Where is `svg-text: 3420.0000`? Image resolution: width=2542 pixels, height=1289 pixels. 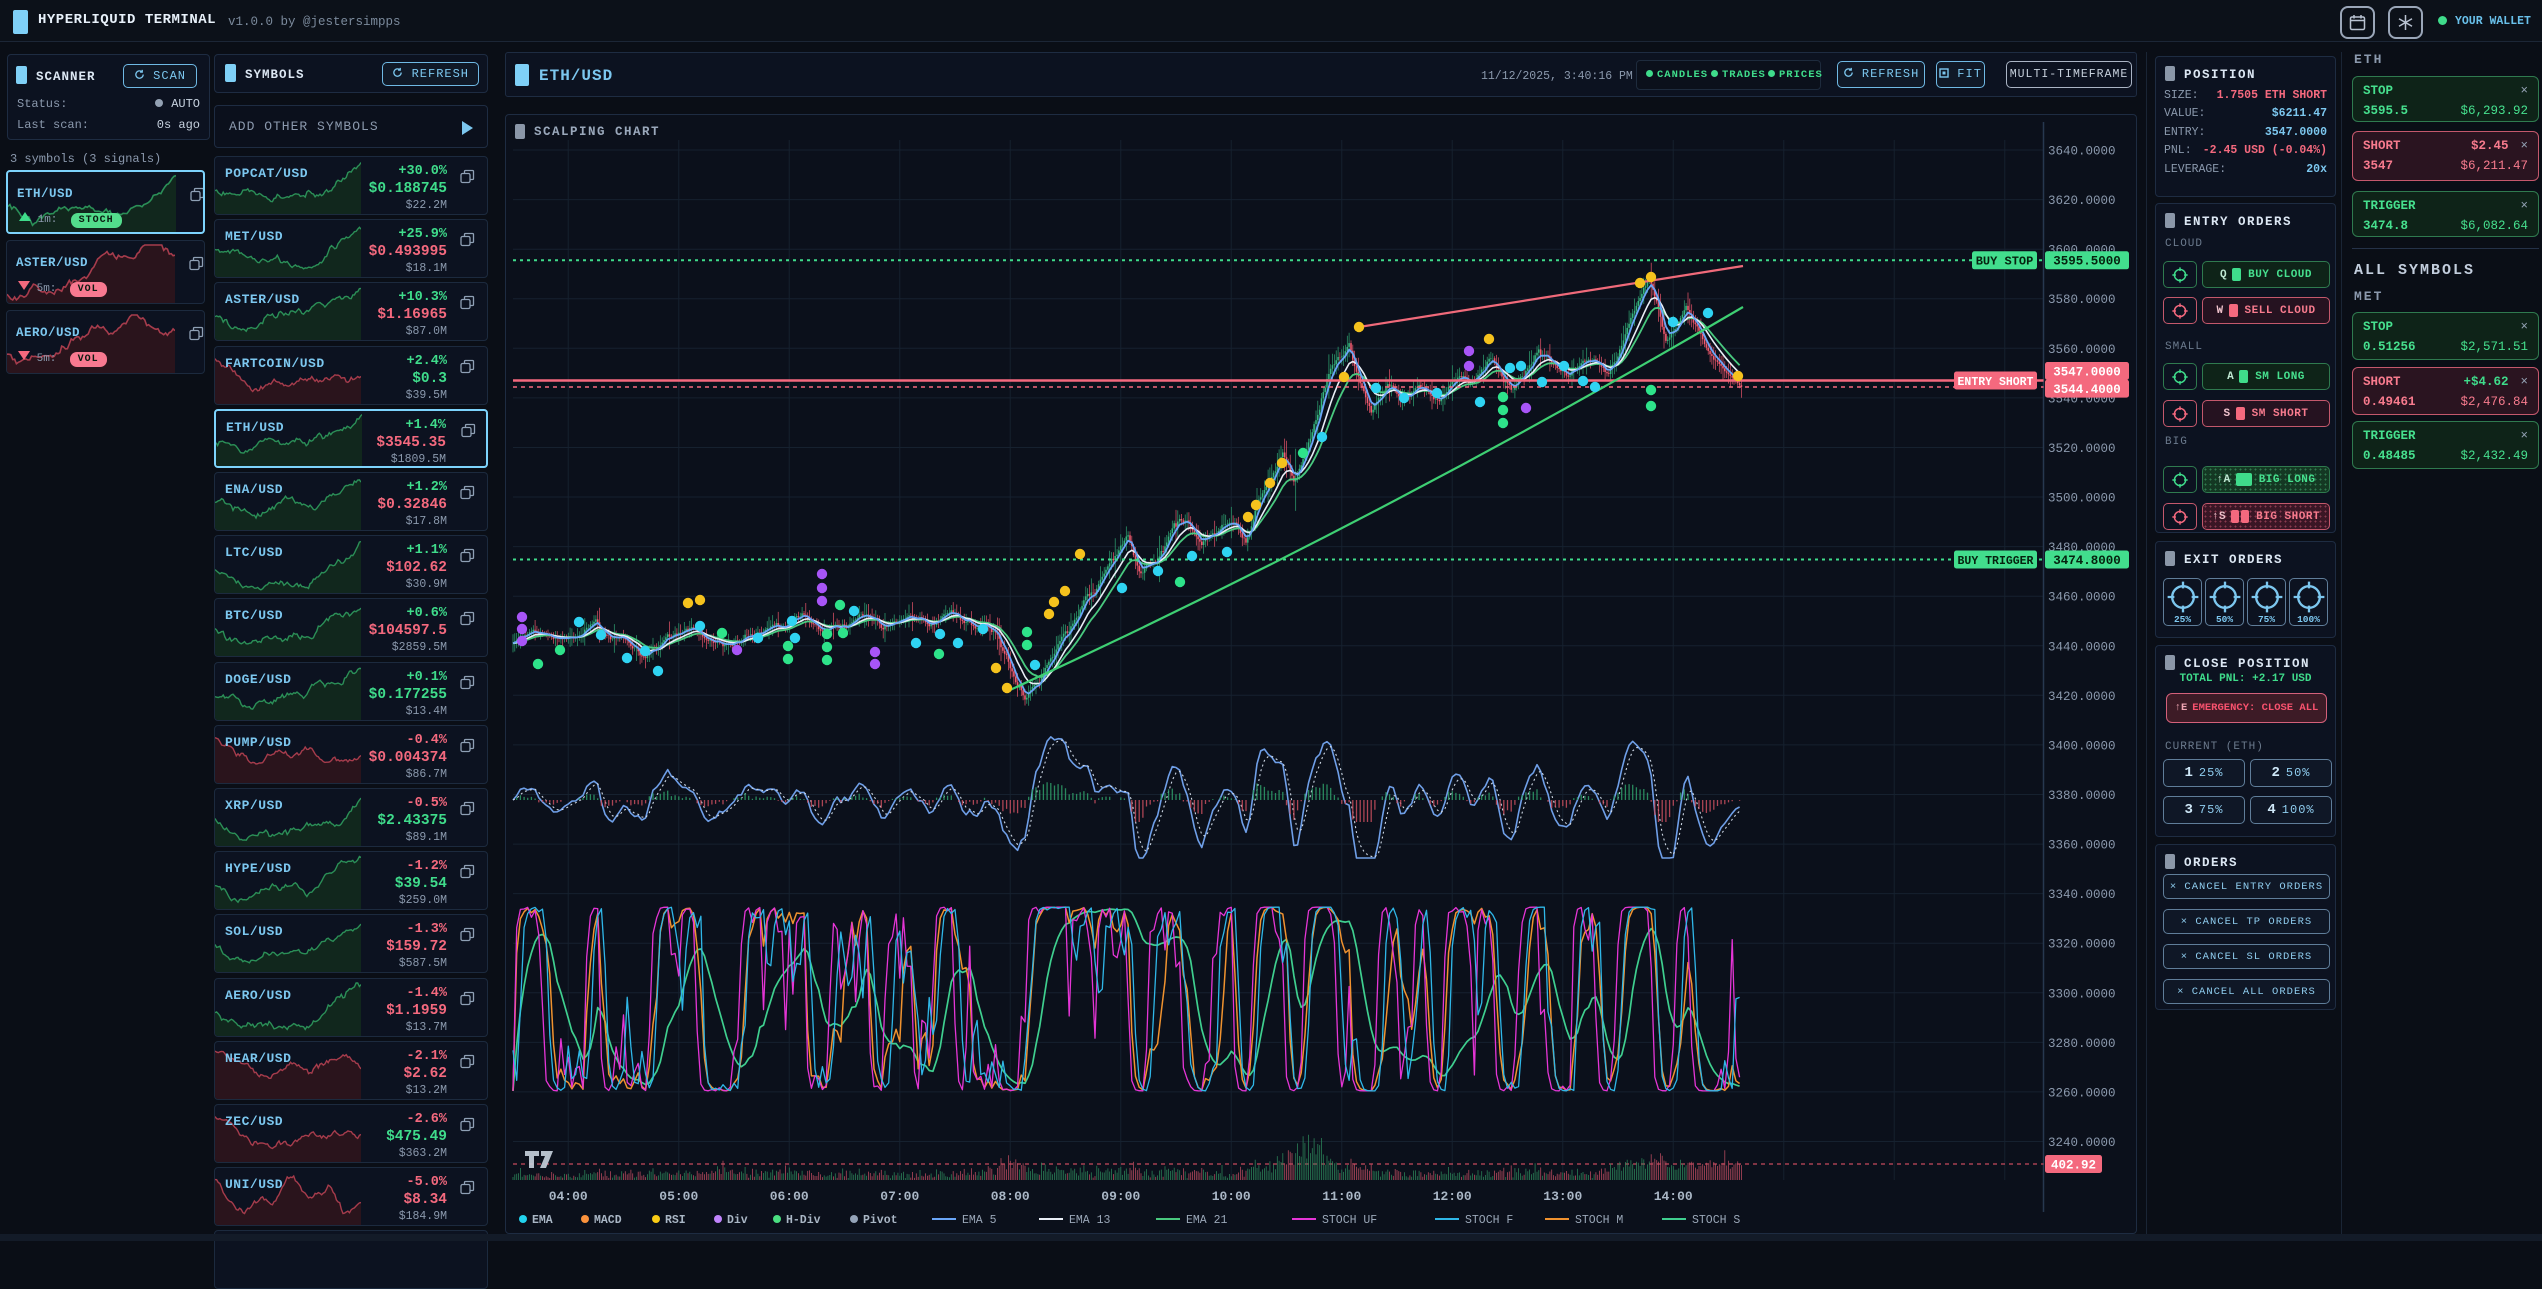 svg-text: 3420.0000 is located at coordinates (2082, 697).